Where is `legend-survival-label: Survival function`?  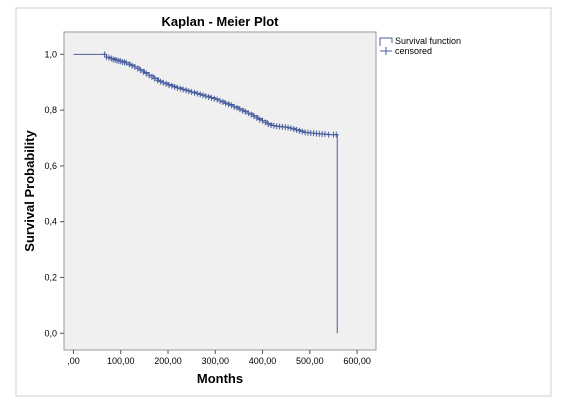 legend-survival-label: Survival function is located at coordinates (428, 41).